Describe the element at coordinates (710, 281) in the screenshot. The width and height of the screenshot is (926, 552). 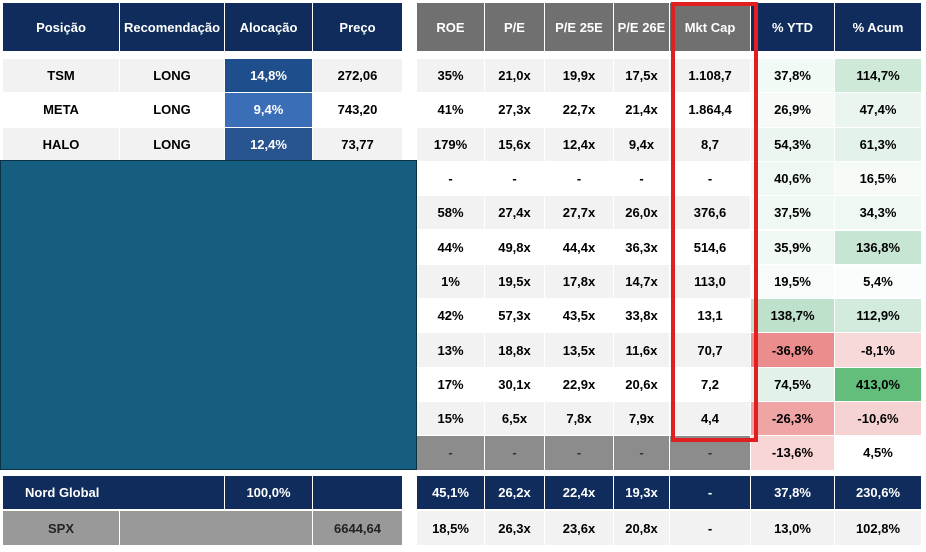
I see `mkt-cap-cell: 113,0` at that location.